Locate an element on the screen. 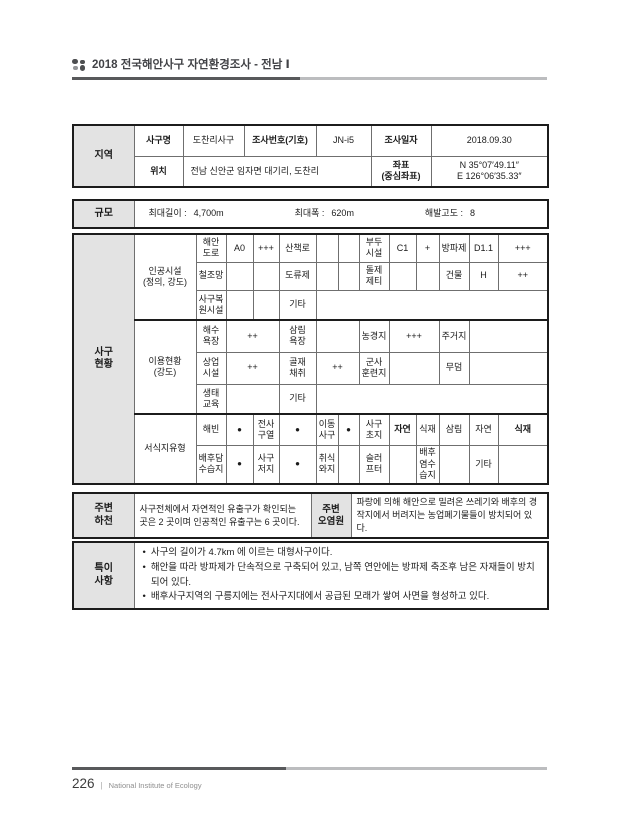 This screenshot has height=840, width=619. grid-cell: + is located at coordinates (427, 248).